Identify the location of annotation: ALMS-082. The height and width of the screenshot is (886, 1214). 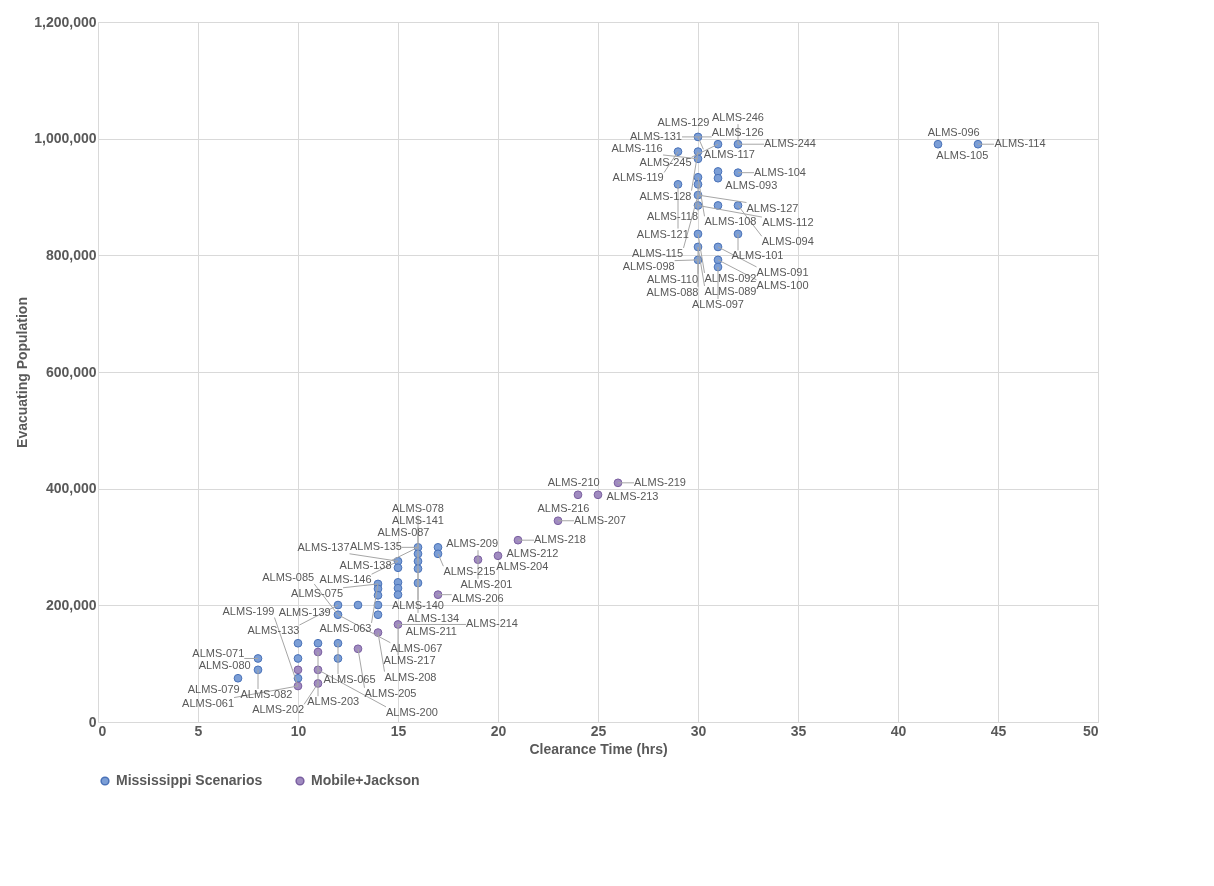
(266, 693).